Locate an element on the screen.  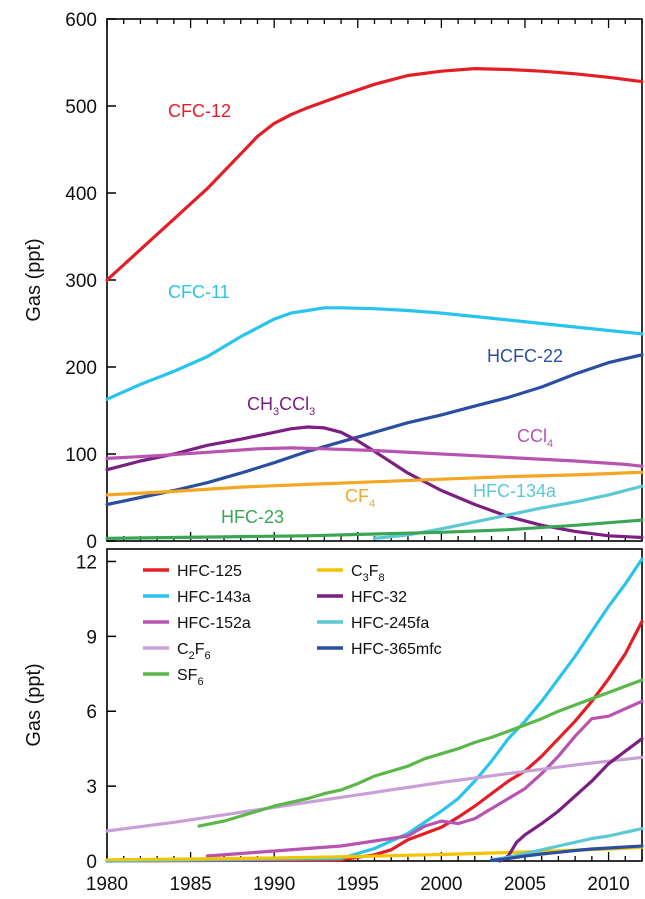
x-tick-label: 1980 is located at coordinates (107, 884).